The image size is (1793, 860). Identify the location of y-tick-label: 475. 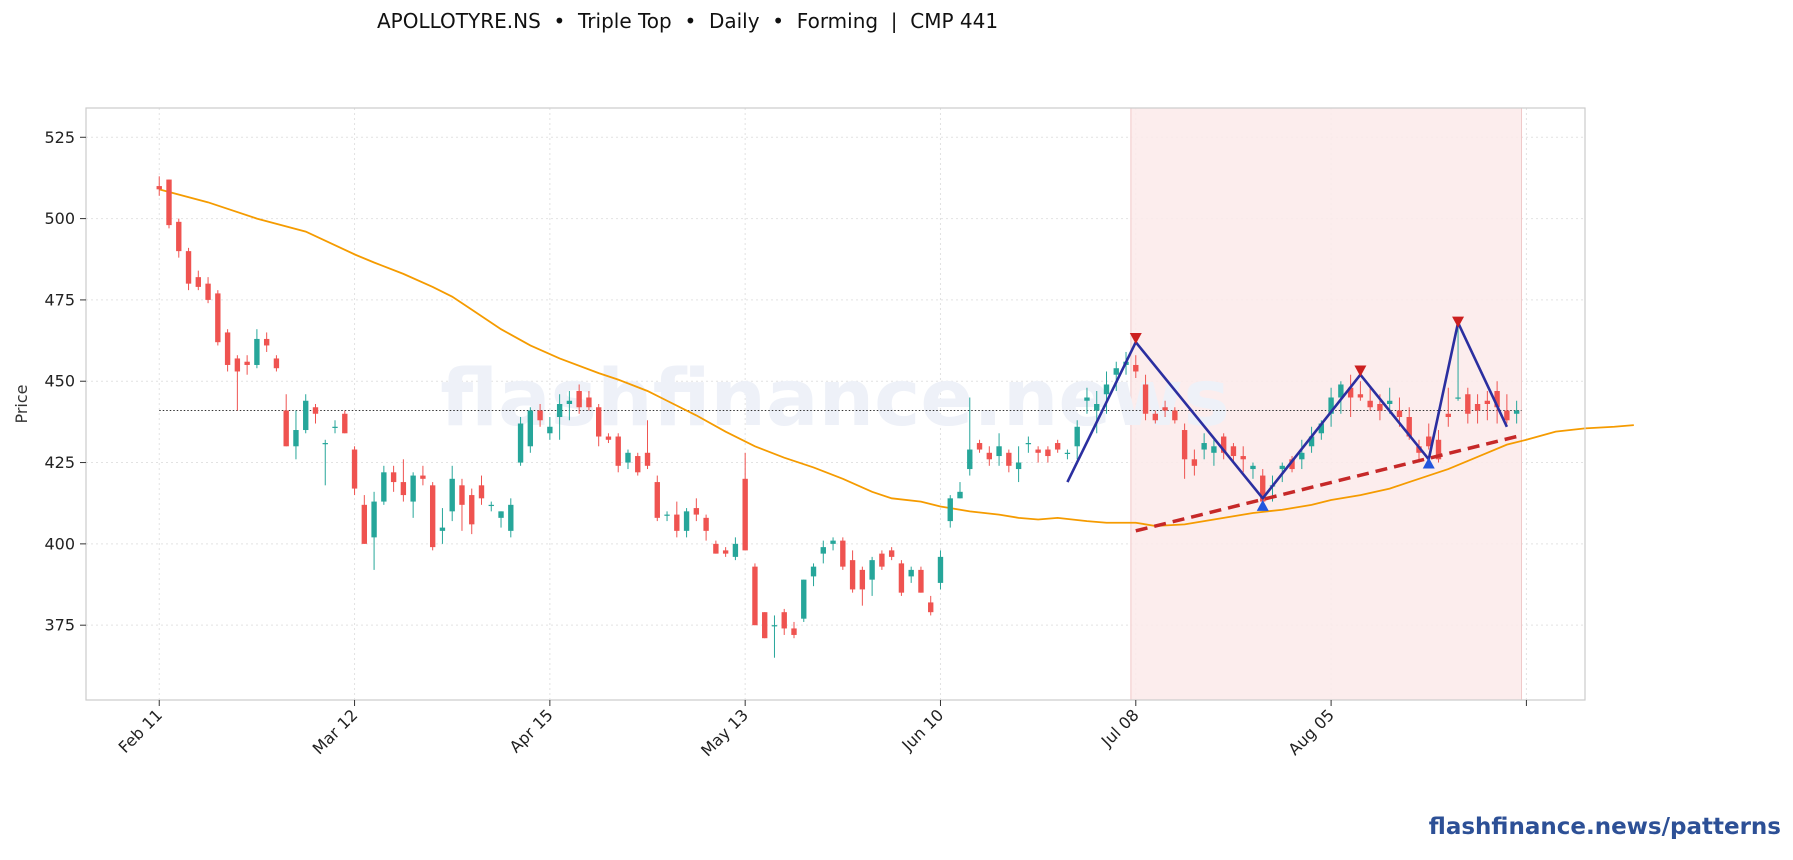
(59, 299).